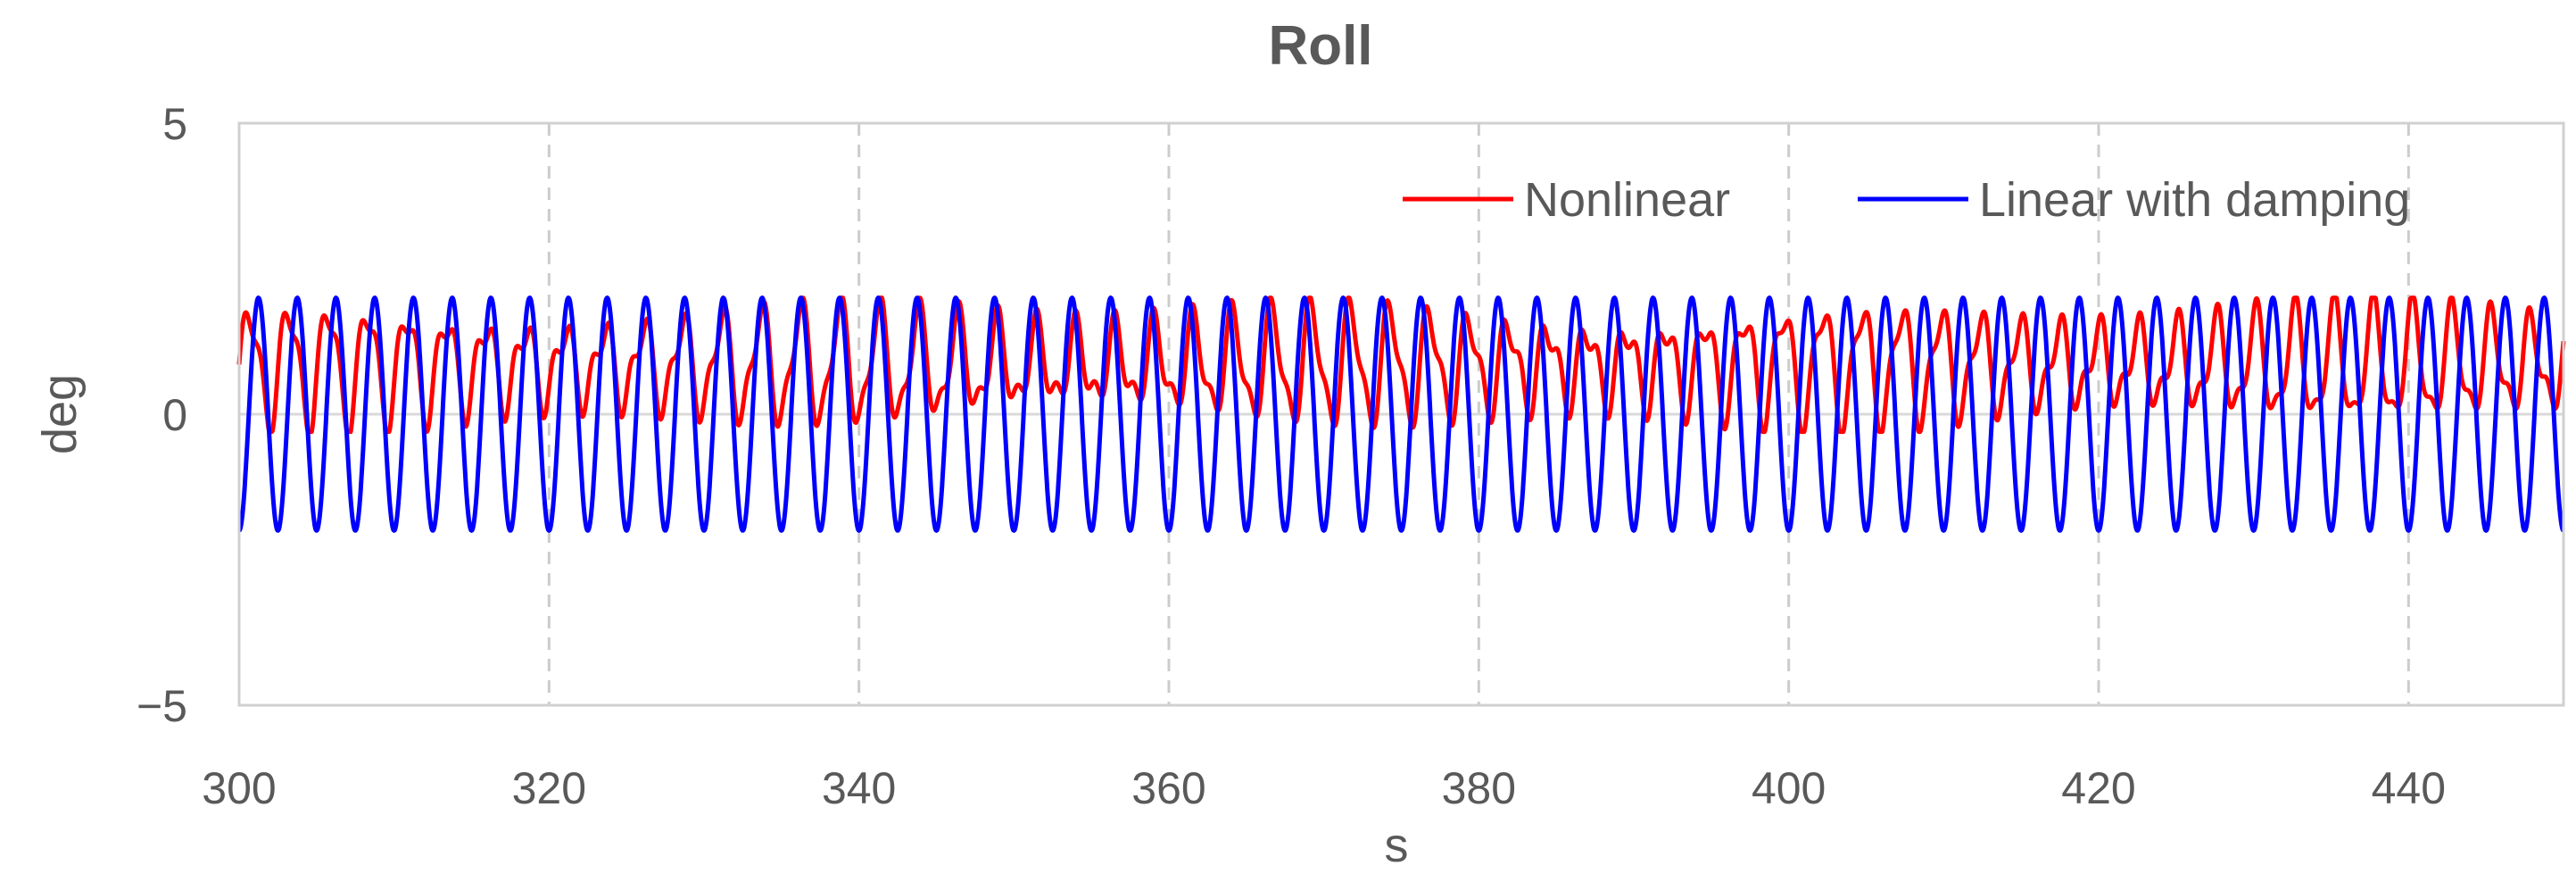 The width and height of the screenshot is (2576, 882). What do you see at coordinates (162, 706) in the screenshot?
I see `y-tick-label-0: −5` at bounding box center [162, 706].